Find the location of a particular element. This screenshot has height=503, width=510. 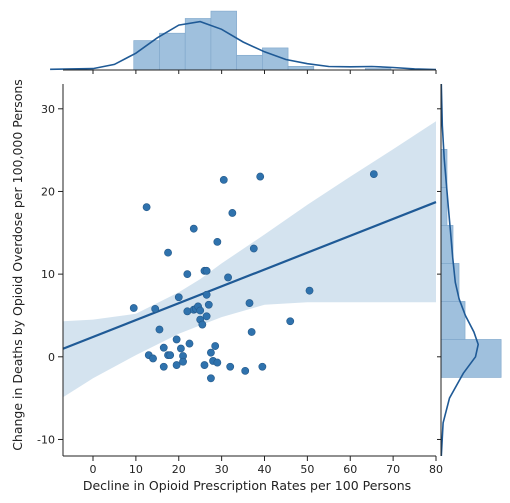

x-tick-label: 80 is located at coordinates (436, 469).